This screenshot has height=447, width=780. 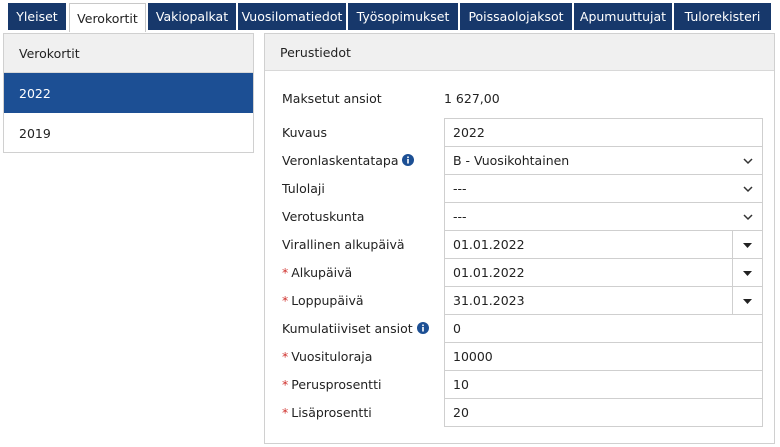 What do you see at coordinates (511, 160) in the screenshot?
I see `input-value: B - Vuosikohtainen` at bounding box center [511, 160].